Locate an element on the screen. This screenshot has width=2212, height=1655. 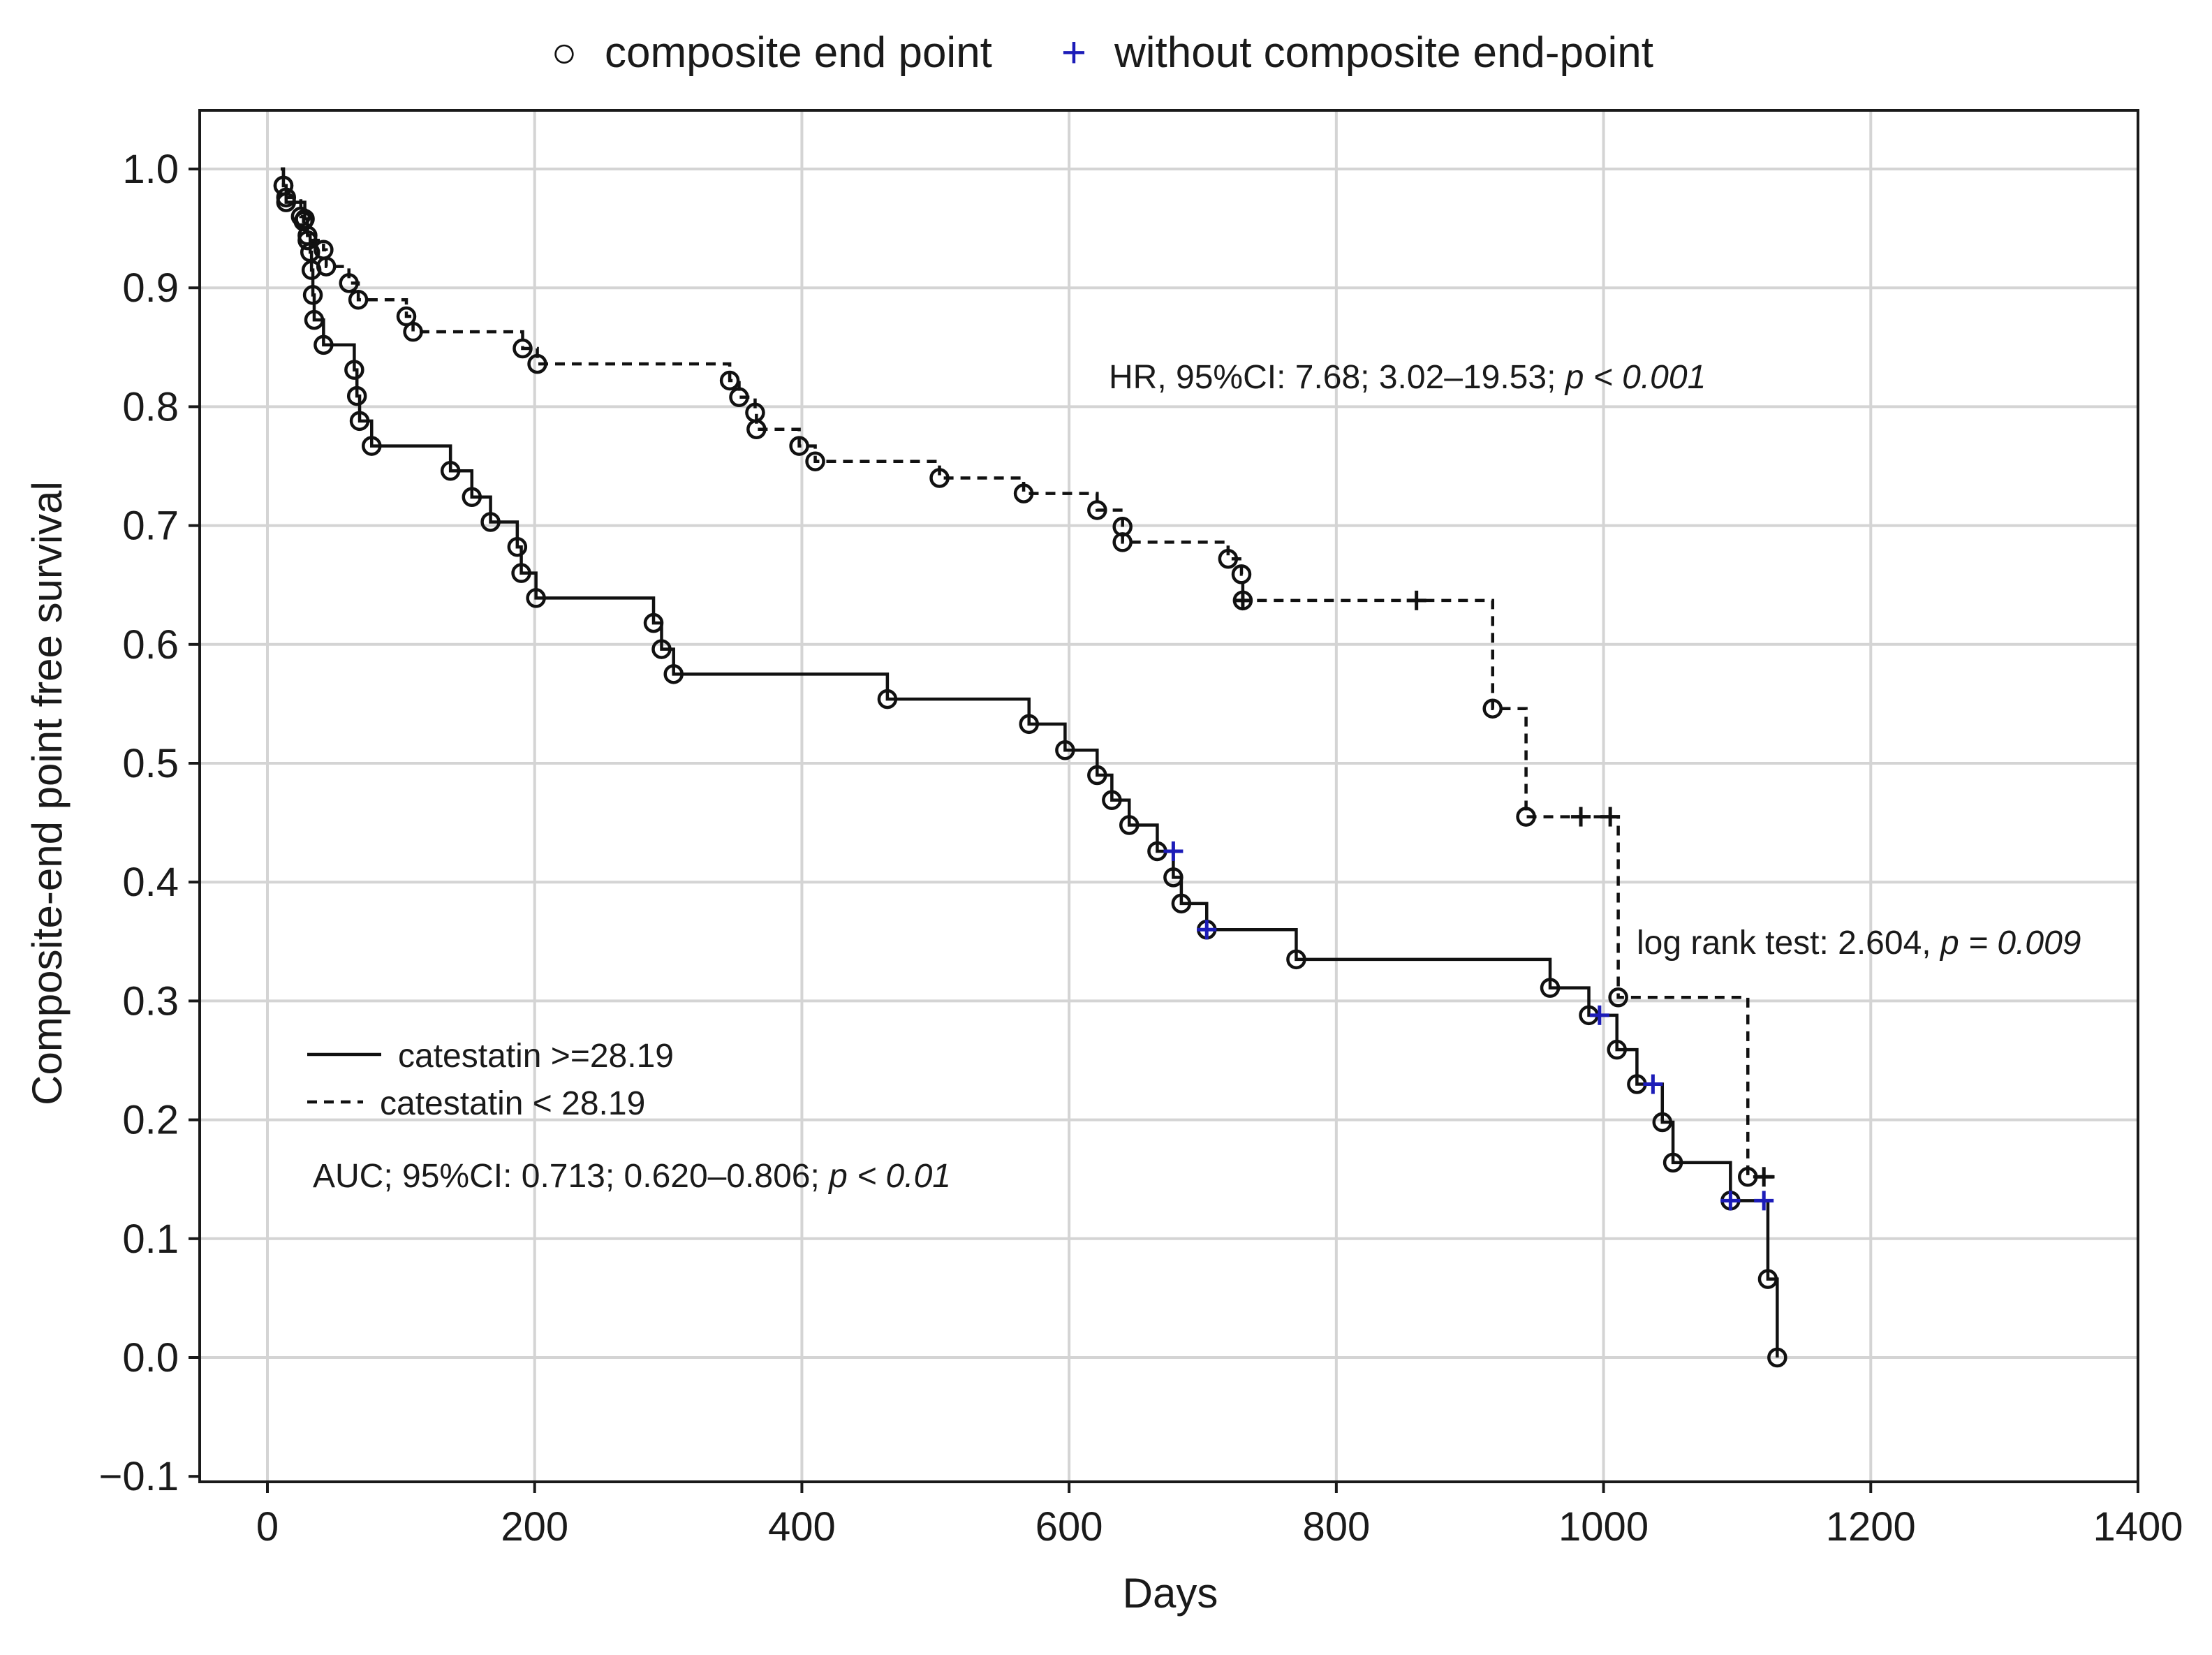
hr-annotation: HR, 95%CI: 7.68; 3.02–19.53; p < 0.001 is located at coordinates (1407, 377).